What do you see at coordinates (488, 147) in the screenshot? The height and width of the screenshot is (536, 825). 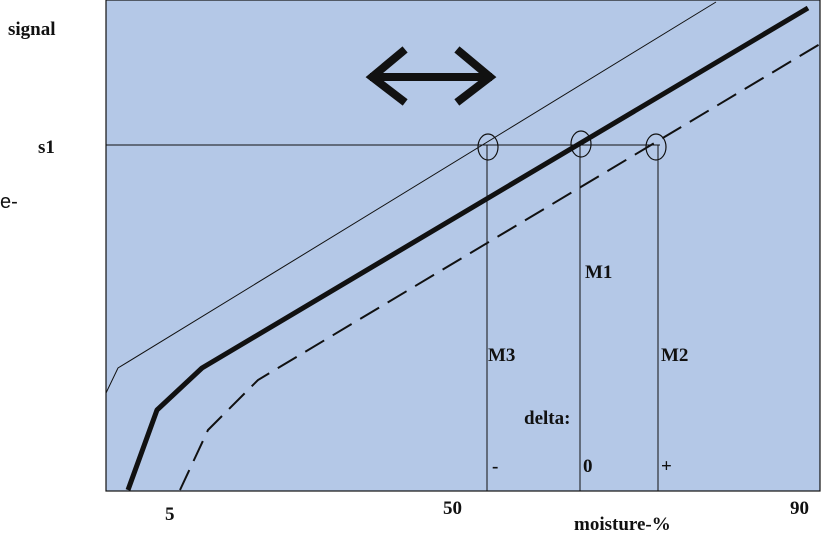 I see `m3-intersection-marker` at bounding box center [488, 147].